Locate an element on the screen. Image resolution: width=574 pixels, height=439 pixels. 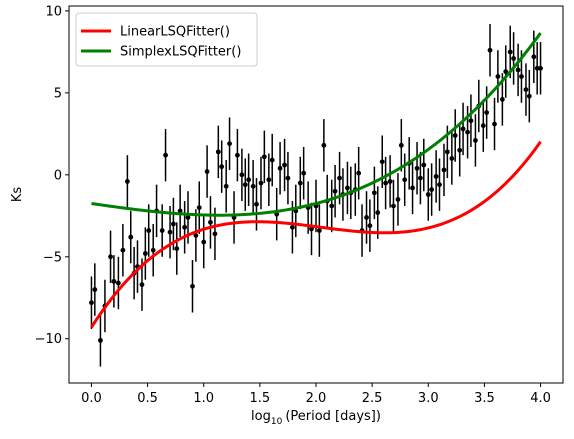
x-tick-label: 1.5 is located at coordinates (260, 398).